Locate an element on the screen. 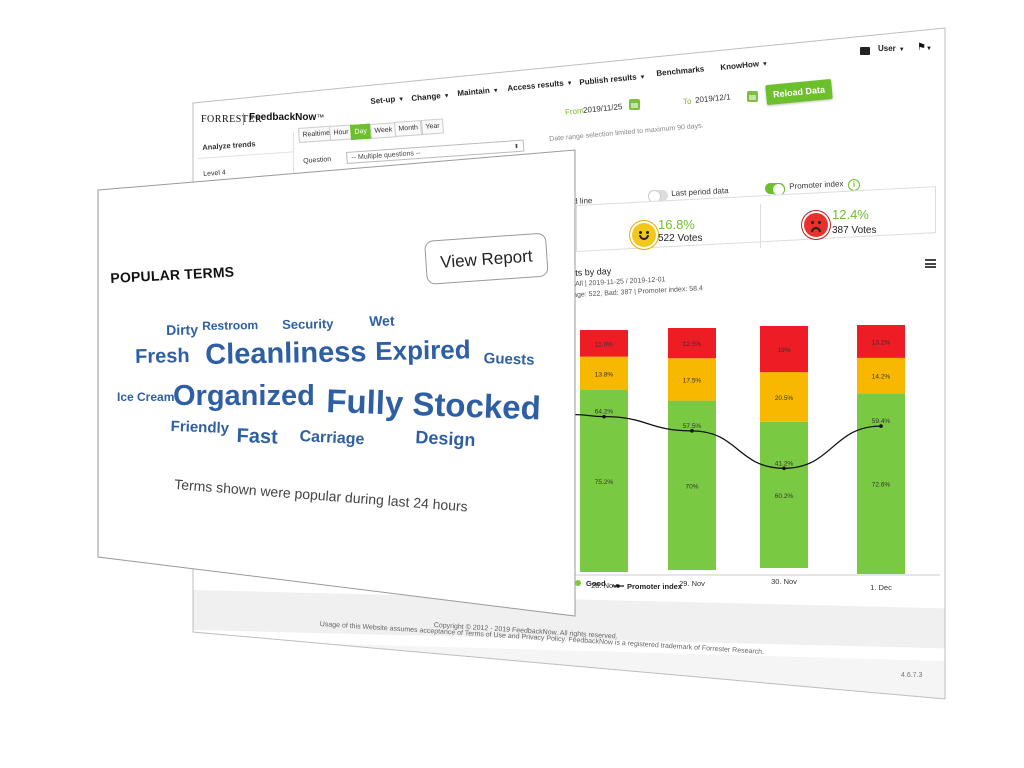  popular-terms-title: POPULAR TERMS is located at coordinates (172, 274).